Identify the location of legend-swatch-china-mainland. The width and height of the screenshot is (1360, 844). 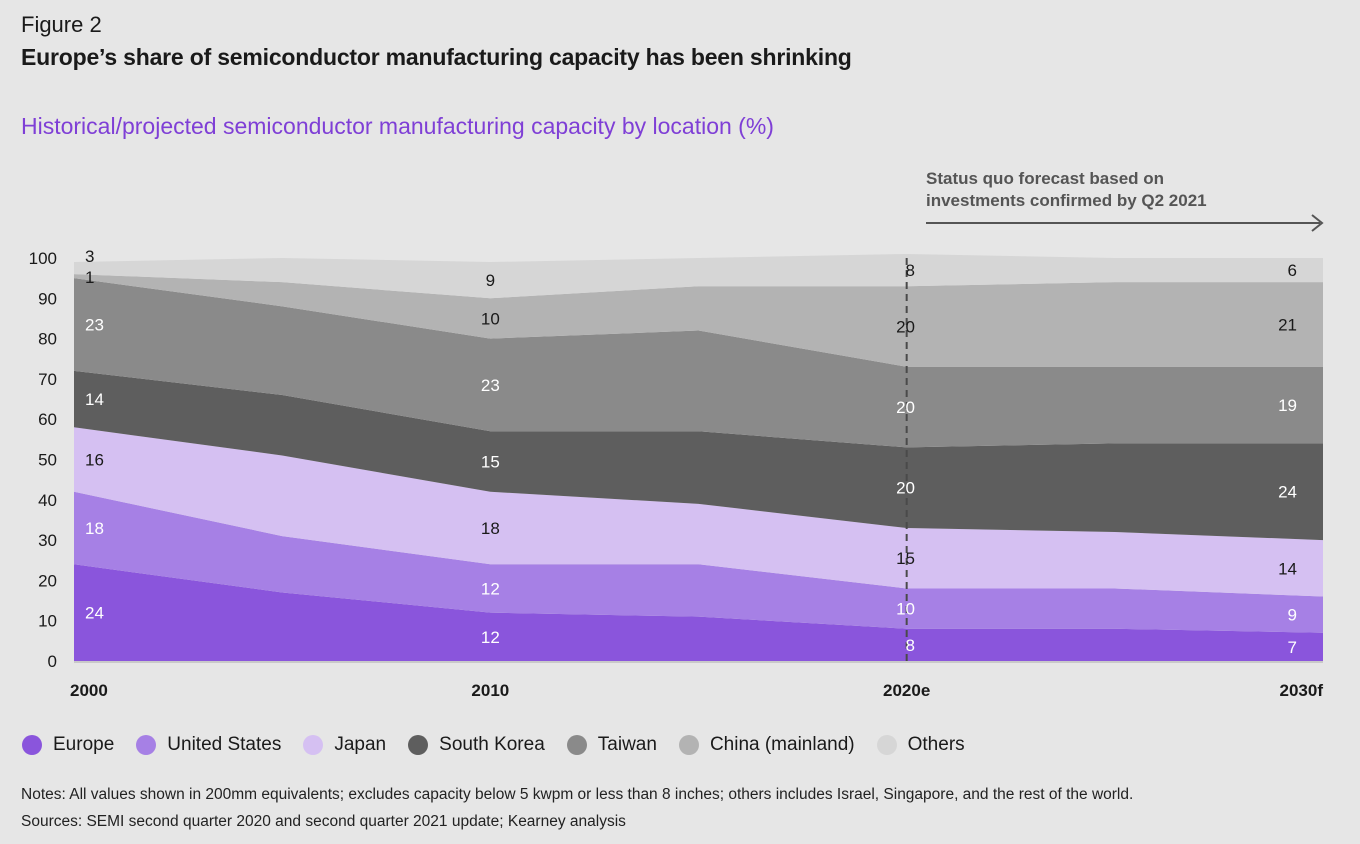
(688, 745).